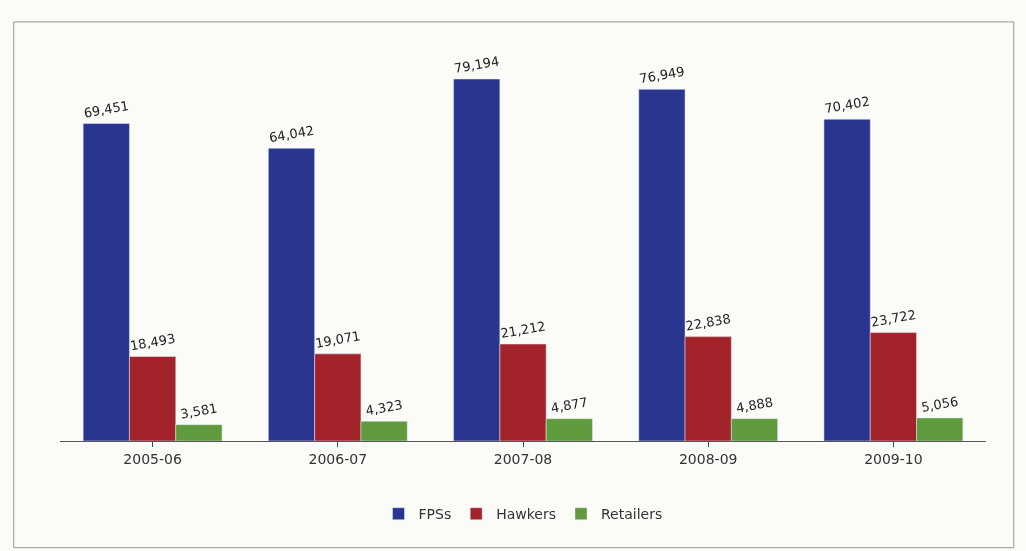 This screenshot has height=551, width=1026. I want to click on legend-label: FPSs, so click(435, 514).